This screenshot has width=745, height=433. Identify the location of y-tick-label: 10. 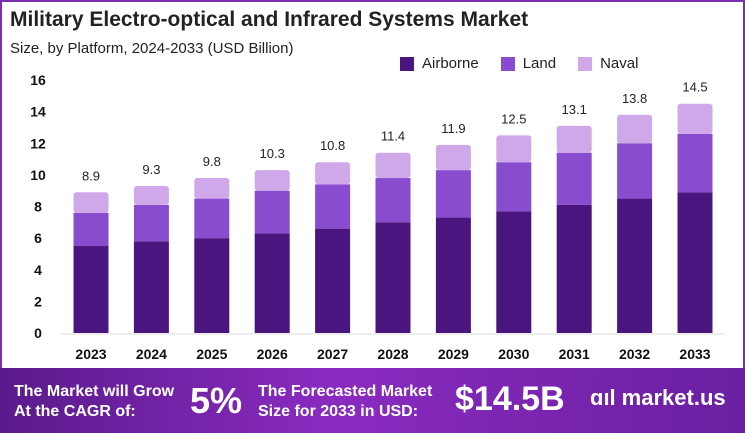
(38, 175).